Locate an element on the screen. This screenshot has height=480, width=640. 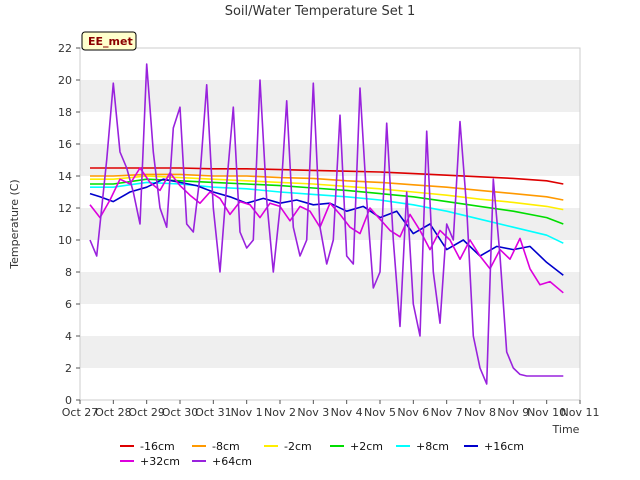
x-tick-label: Oct 29 is located at coordinates (146, 412).